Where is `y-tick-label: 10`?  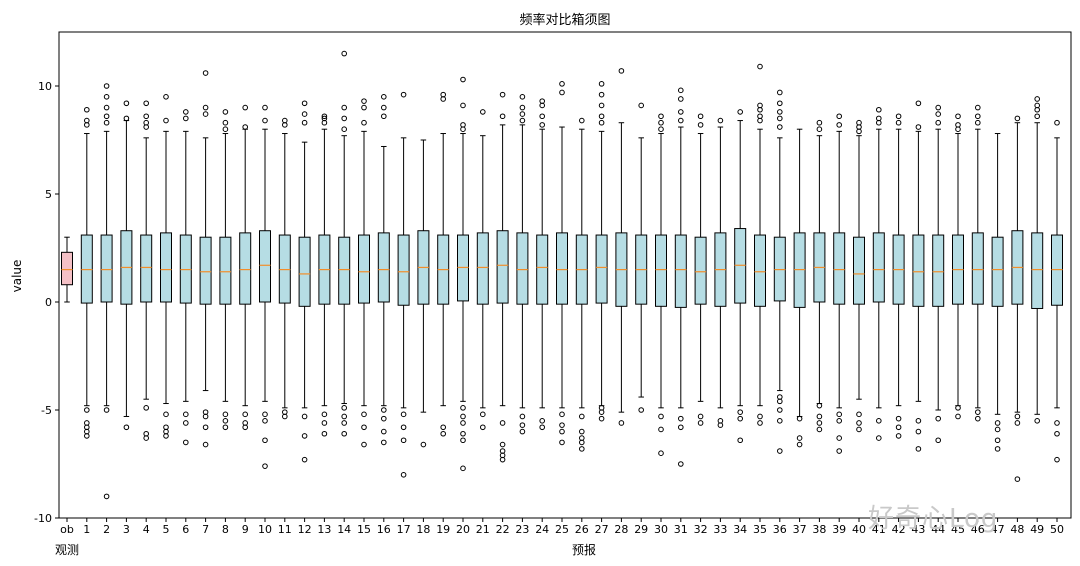 y-tick-label: 10 is located at coordinates (45, 86).